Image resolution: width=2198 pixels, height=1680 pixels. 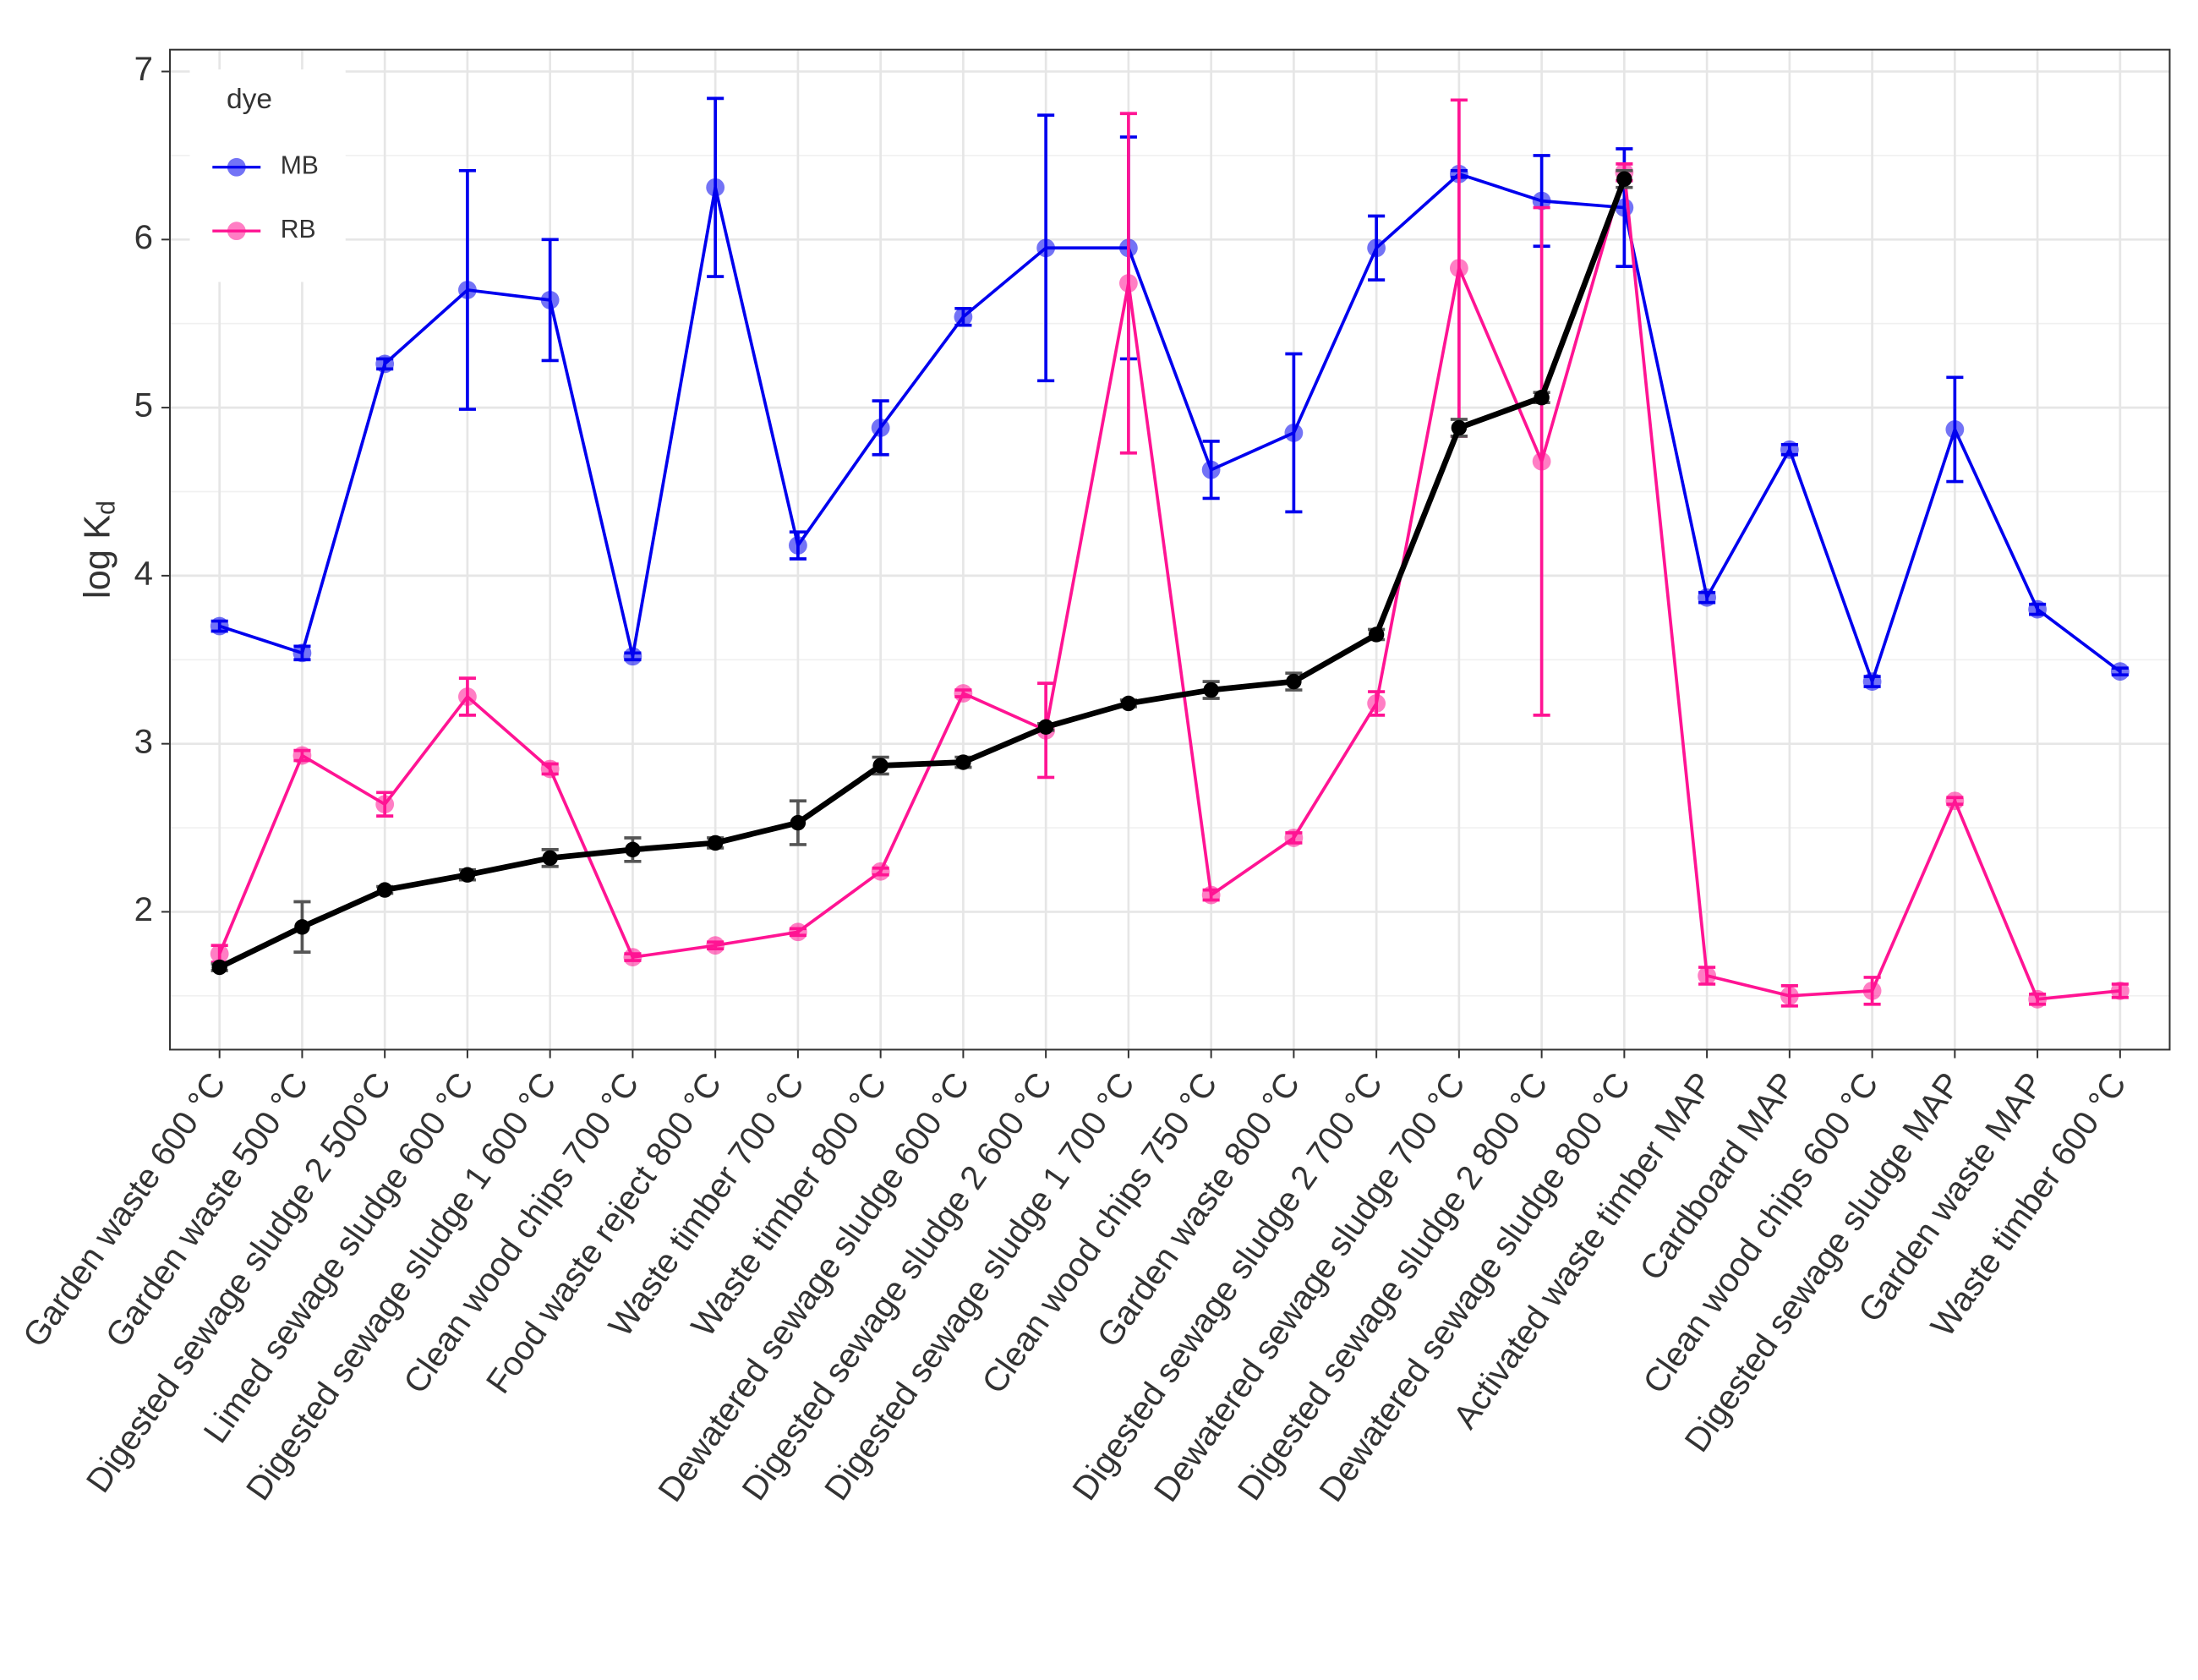 What do you see at coordinates (97, 557) in the screenshot?
I see `y-label-main: log K` at bounding box center [97, 557].